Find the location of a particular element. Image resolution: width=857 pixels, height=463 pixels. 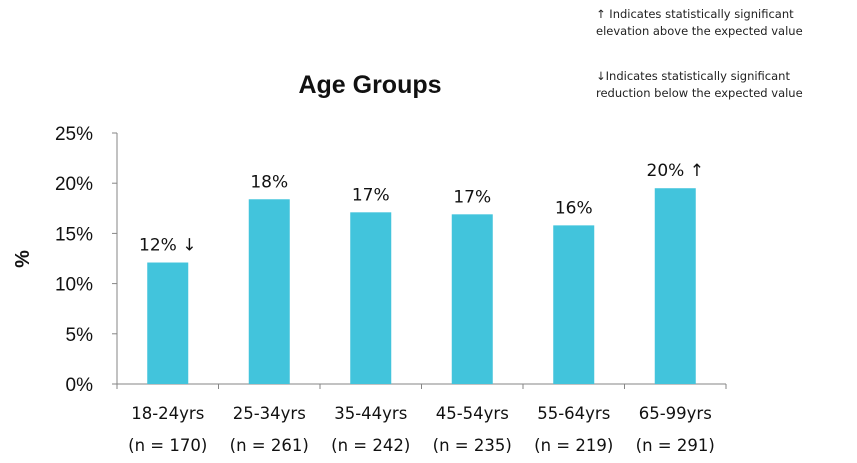

data-label: 18% is located at coordinates (269, 182).